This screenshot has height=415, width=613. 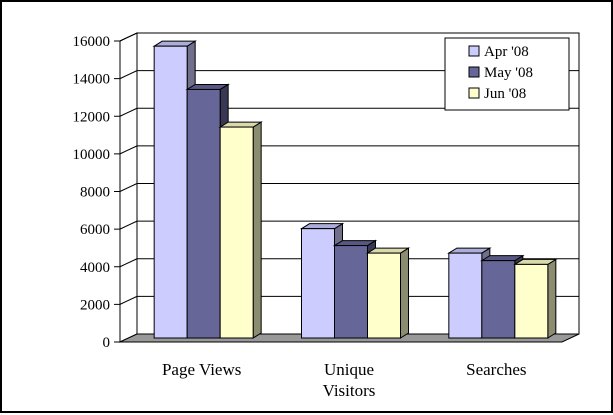 I want to click on x-axis-labels: Page Views Unique Visitors Searches, so click(x=344, y=380).